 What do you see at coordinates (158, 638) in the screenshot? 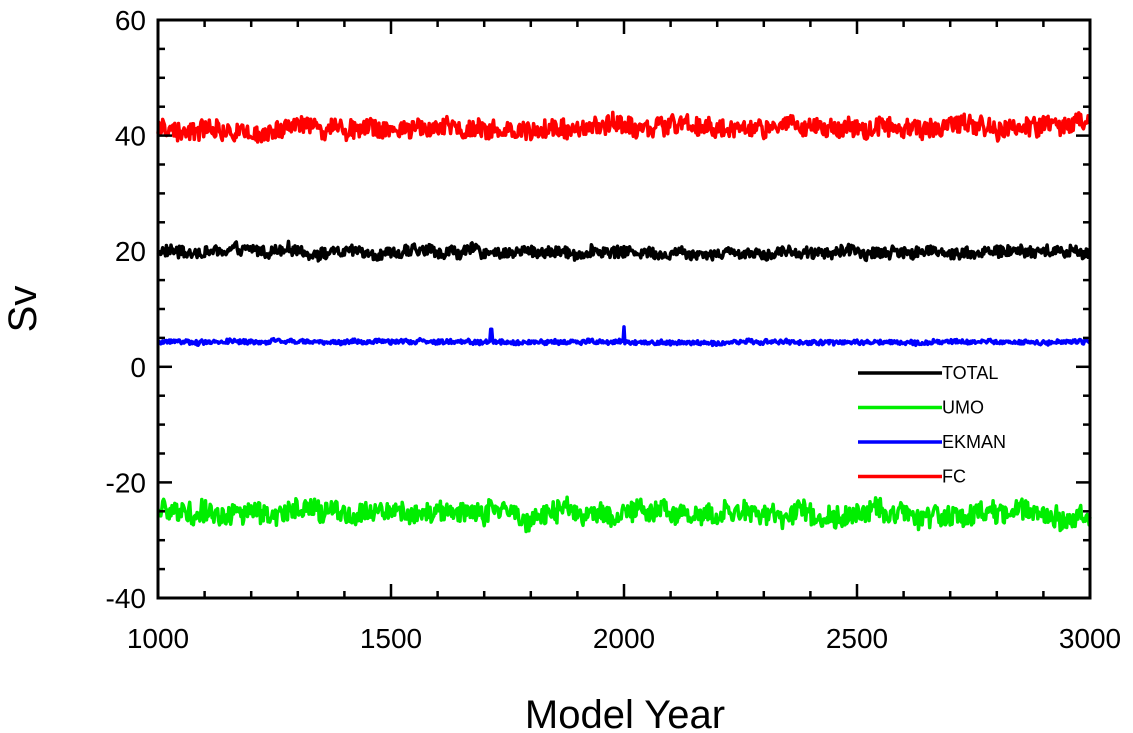
I see `x-tick-label: 1000` at bounding box center [158, 638].